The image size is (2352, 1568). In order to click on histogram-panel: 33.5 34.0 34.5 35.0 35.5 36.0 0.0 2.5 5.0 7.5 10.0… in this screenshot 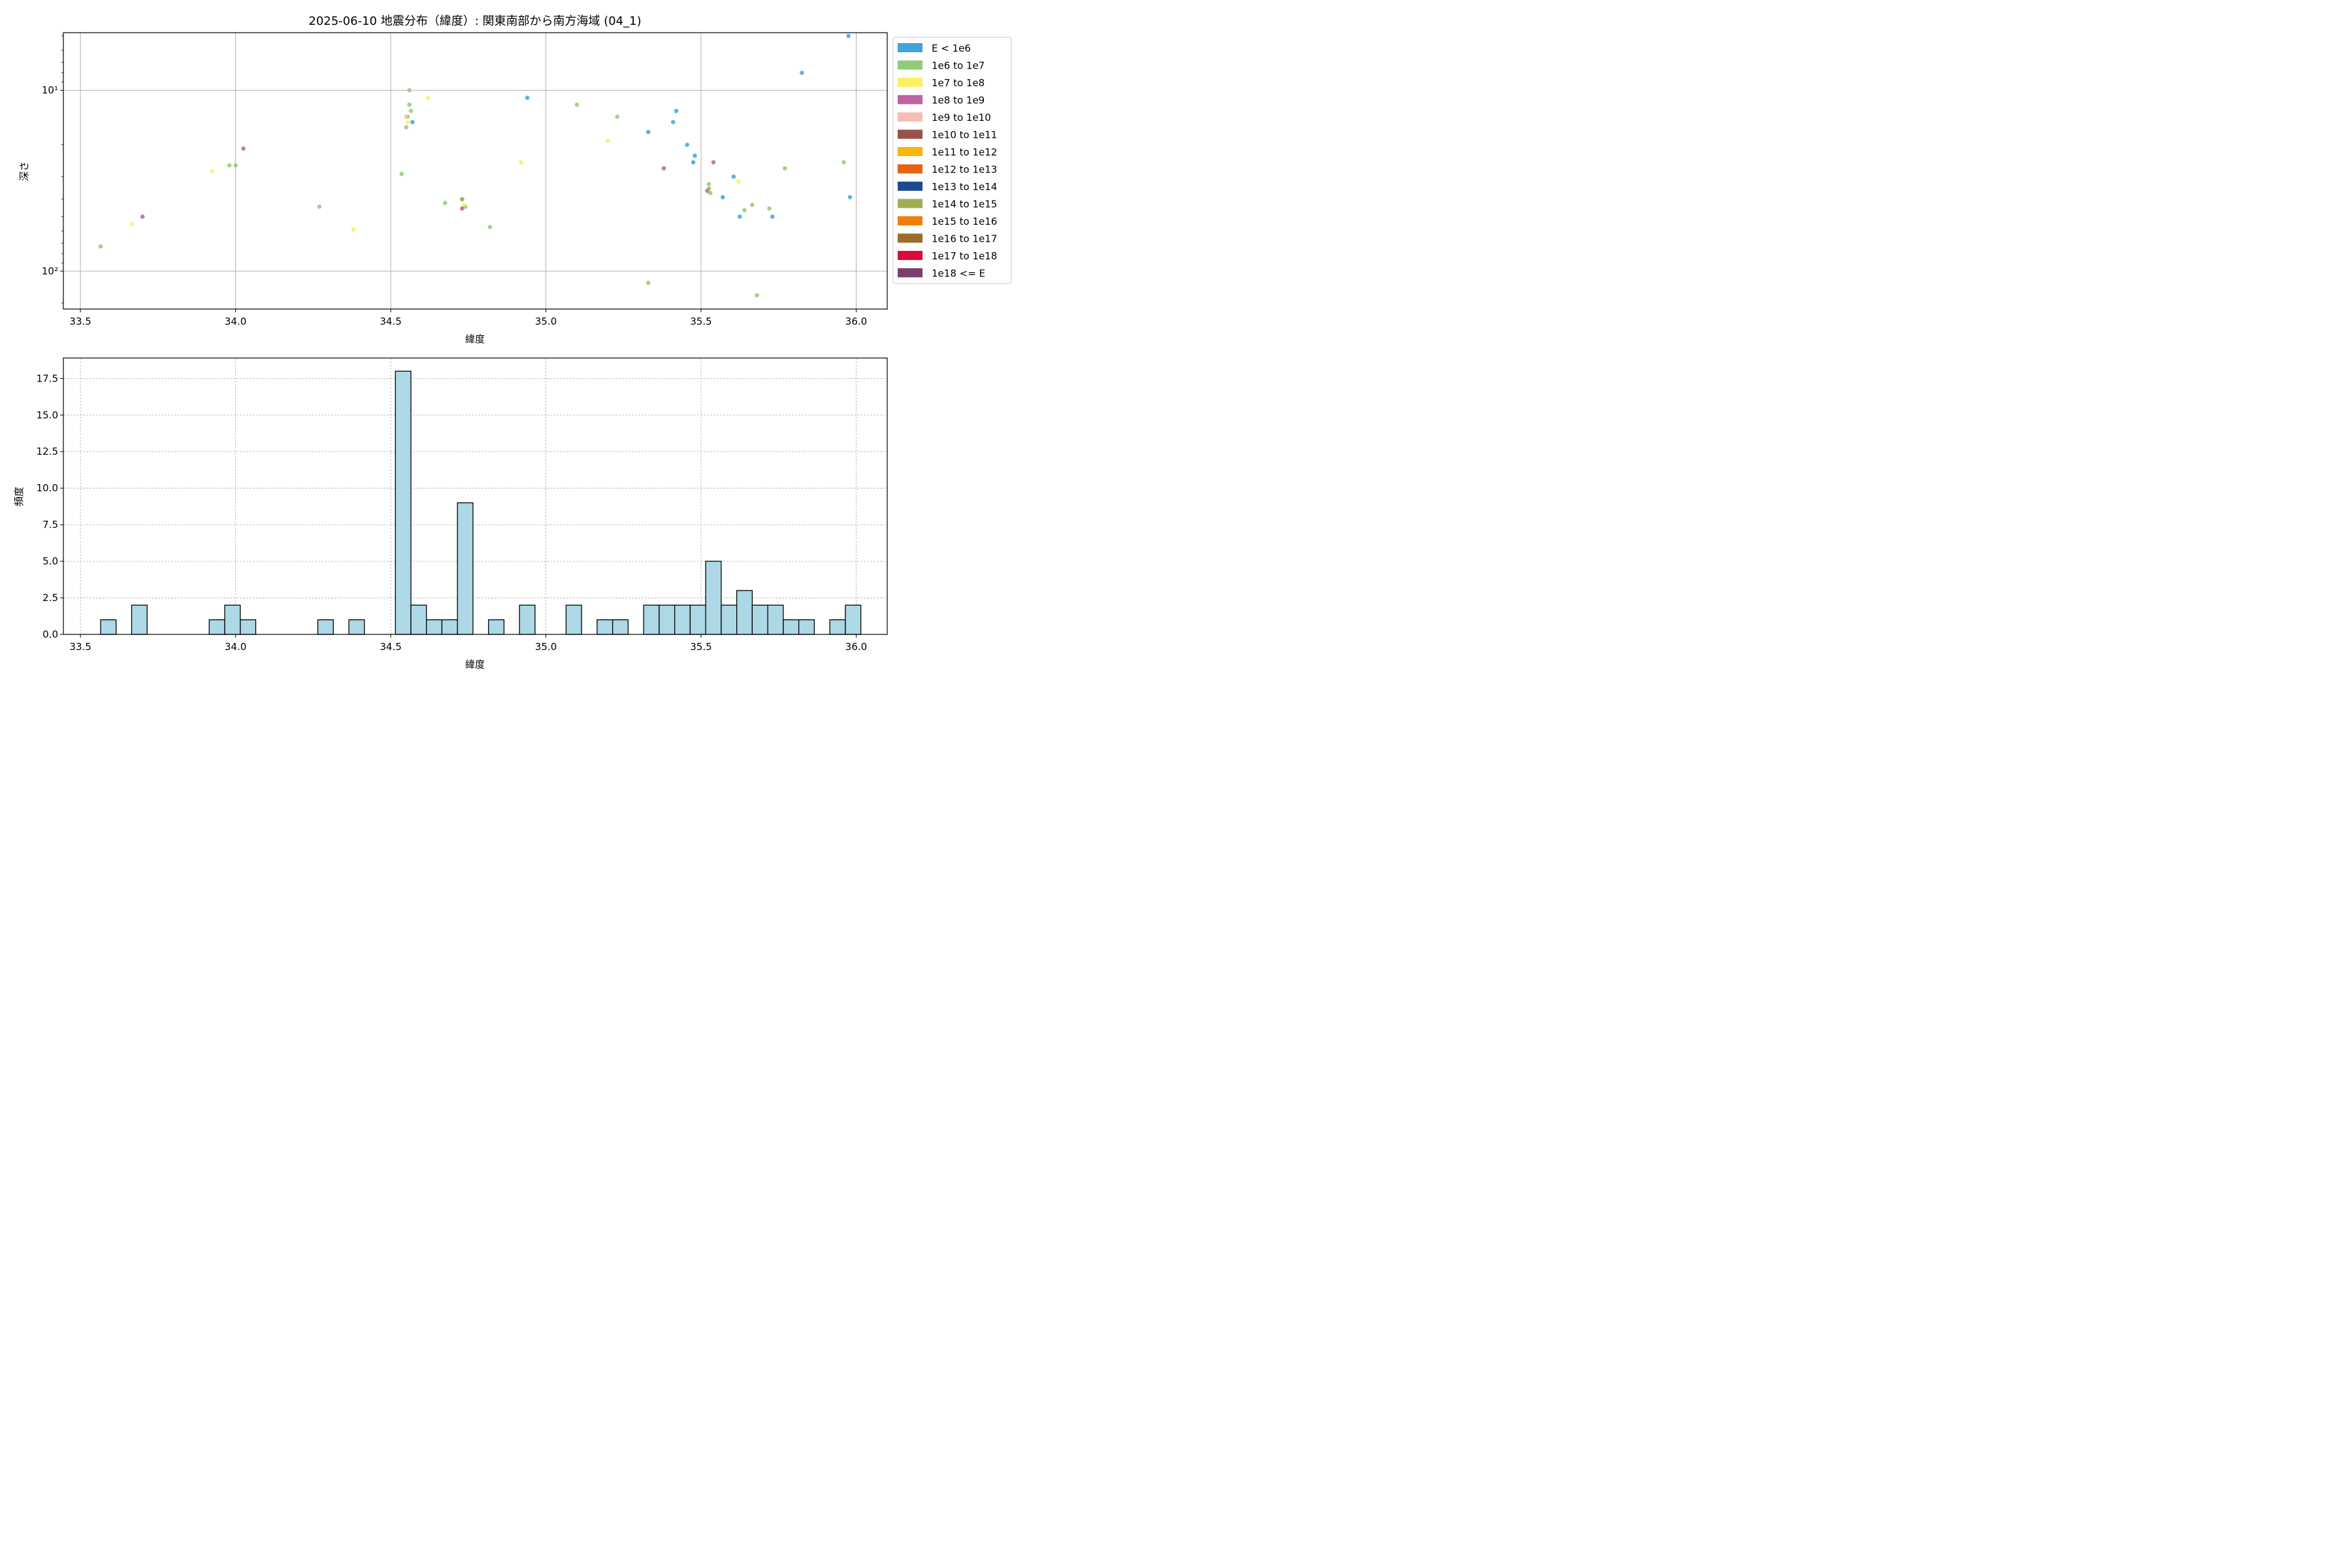, I will do `click(450, 513)`.